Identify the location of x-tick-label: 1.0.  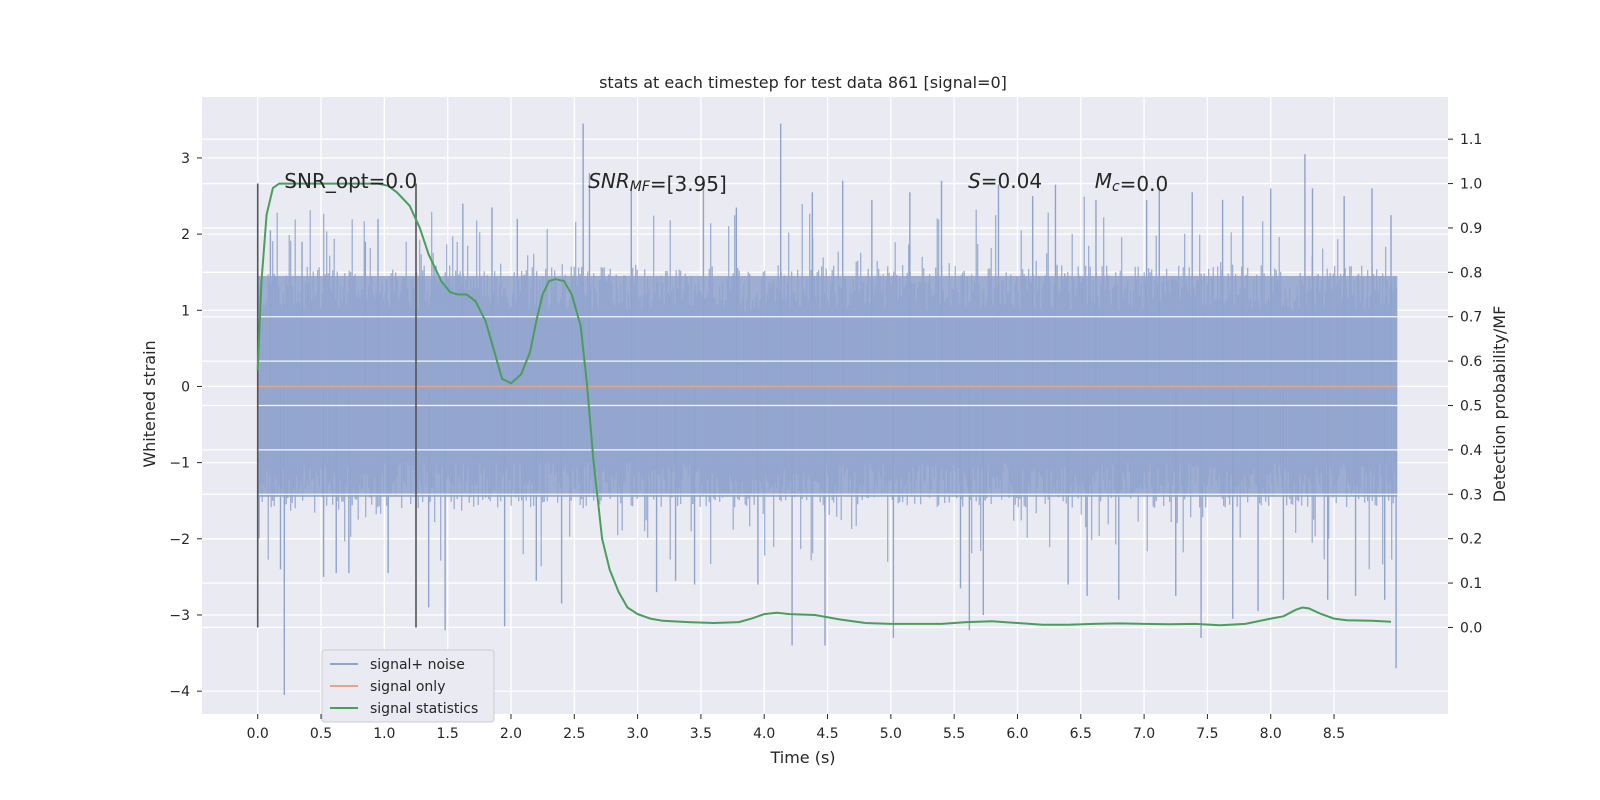
(384, 734).